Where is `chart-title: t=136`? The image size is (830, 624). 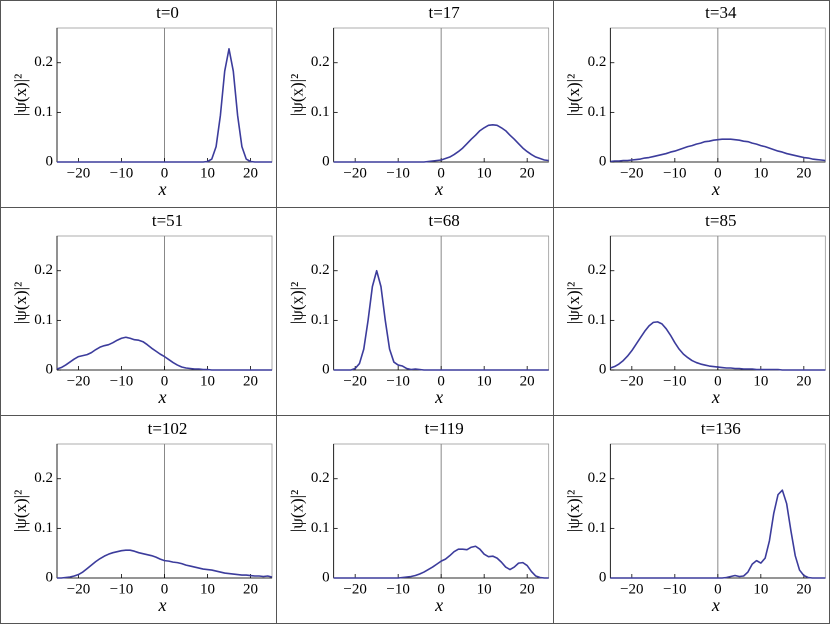 chart-title: t=136 is located at coordinates (721, 428).